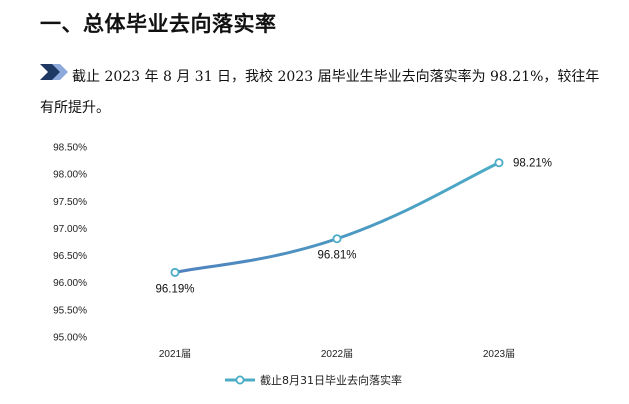 The width and height of the screenshot is (629, 404). I want to click on data-label: 96.81%, so click(336, 256).